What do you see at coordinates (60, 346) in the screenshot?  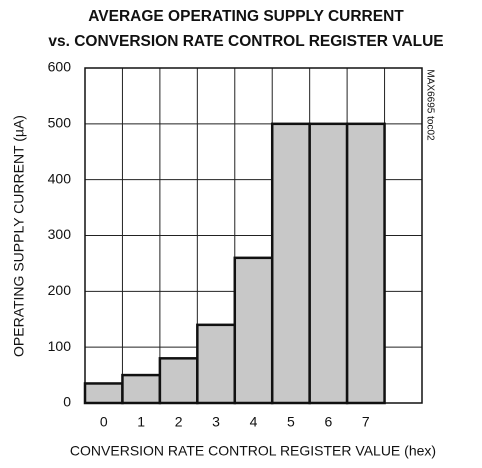 I see `y-tick-label: 100` at bounding box center [60, 346].